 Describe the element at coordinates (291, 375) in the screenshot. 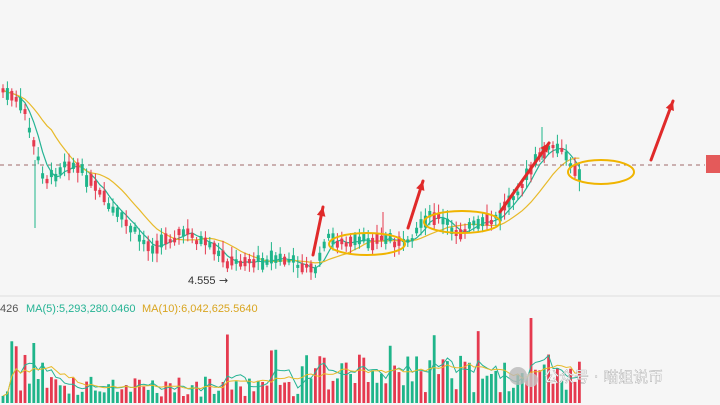

I see `volume-ma5-line` at that location.